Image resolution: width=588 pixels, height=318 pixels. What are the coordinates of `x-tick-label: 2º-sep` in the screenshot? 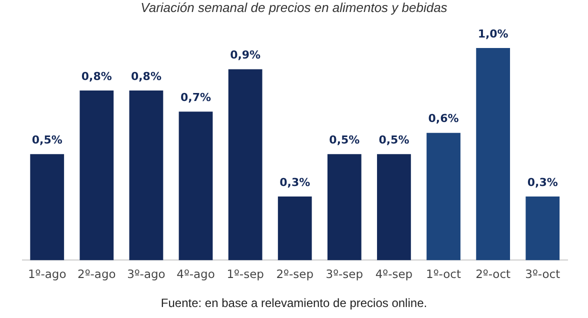 It's located at (295, 274).